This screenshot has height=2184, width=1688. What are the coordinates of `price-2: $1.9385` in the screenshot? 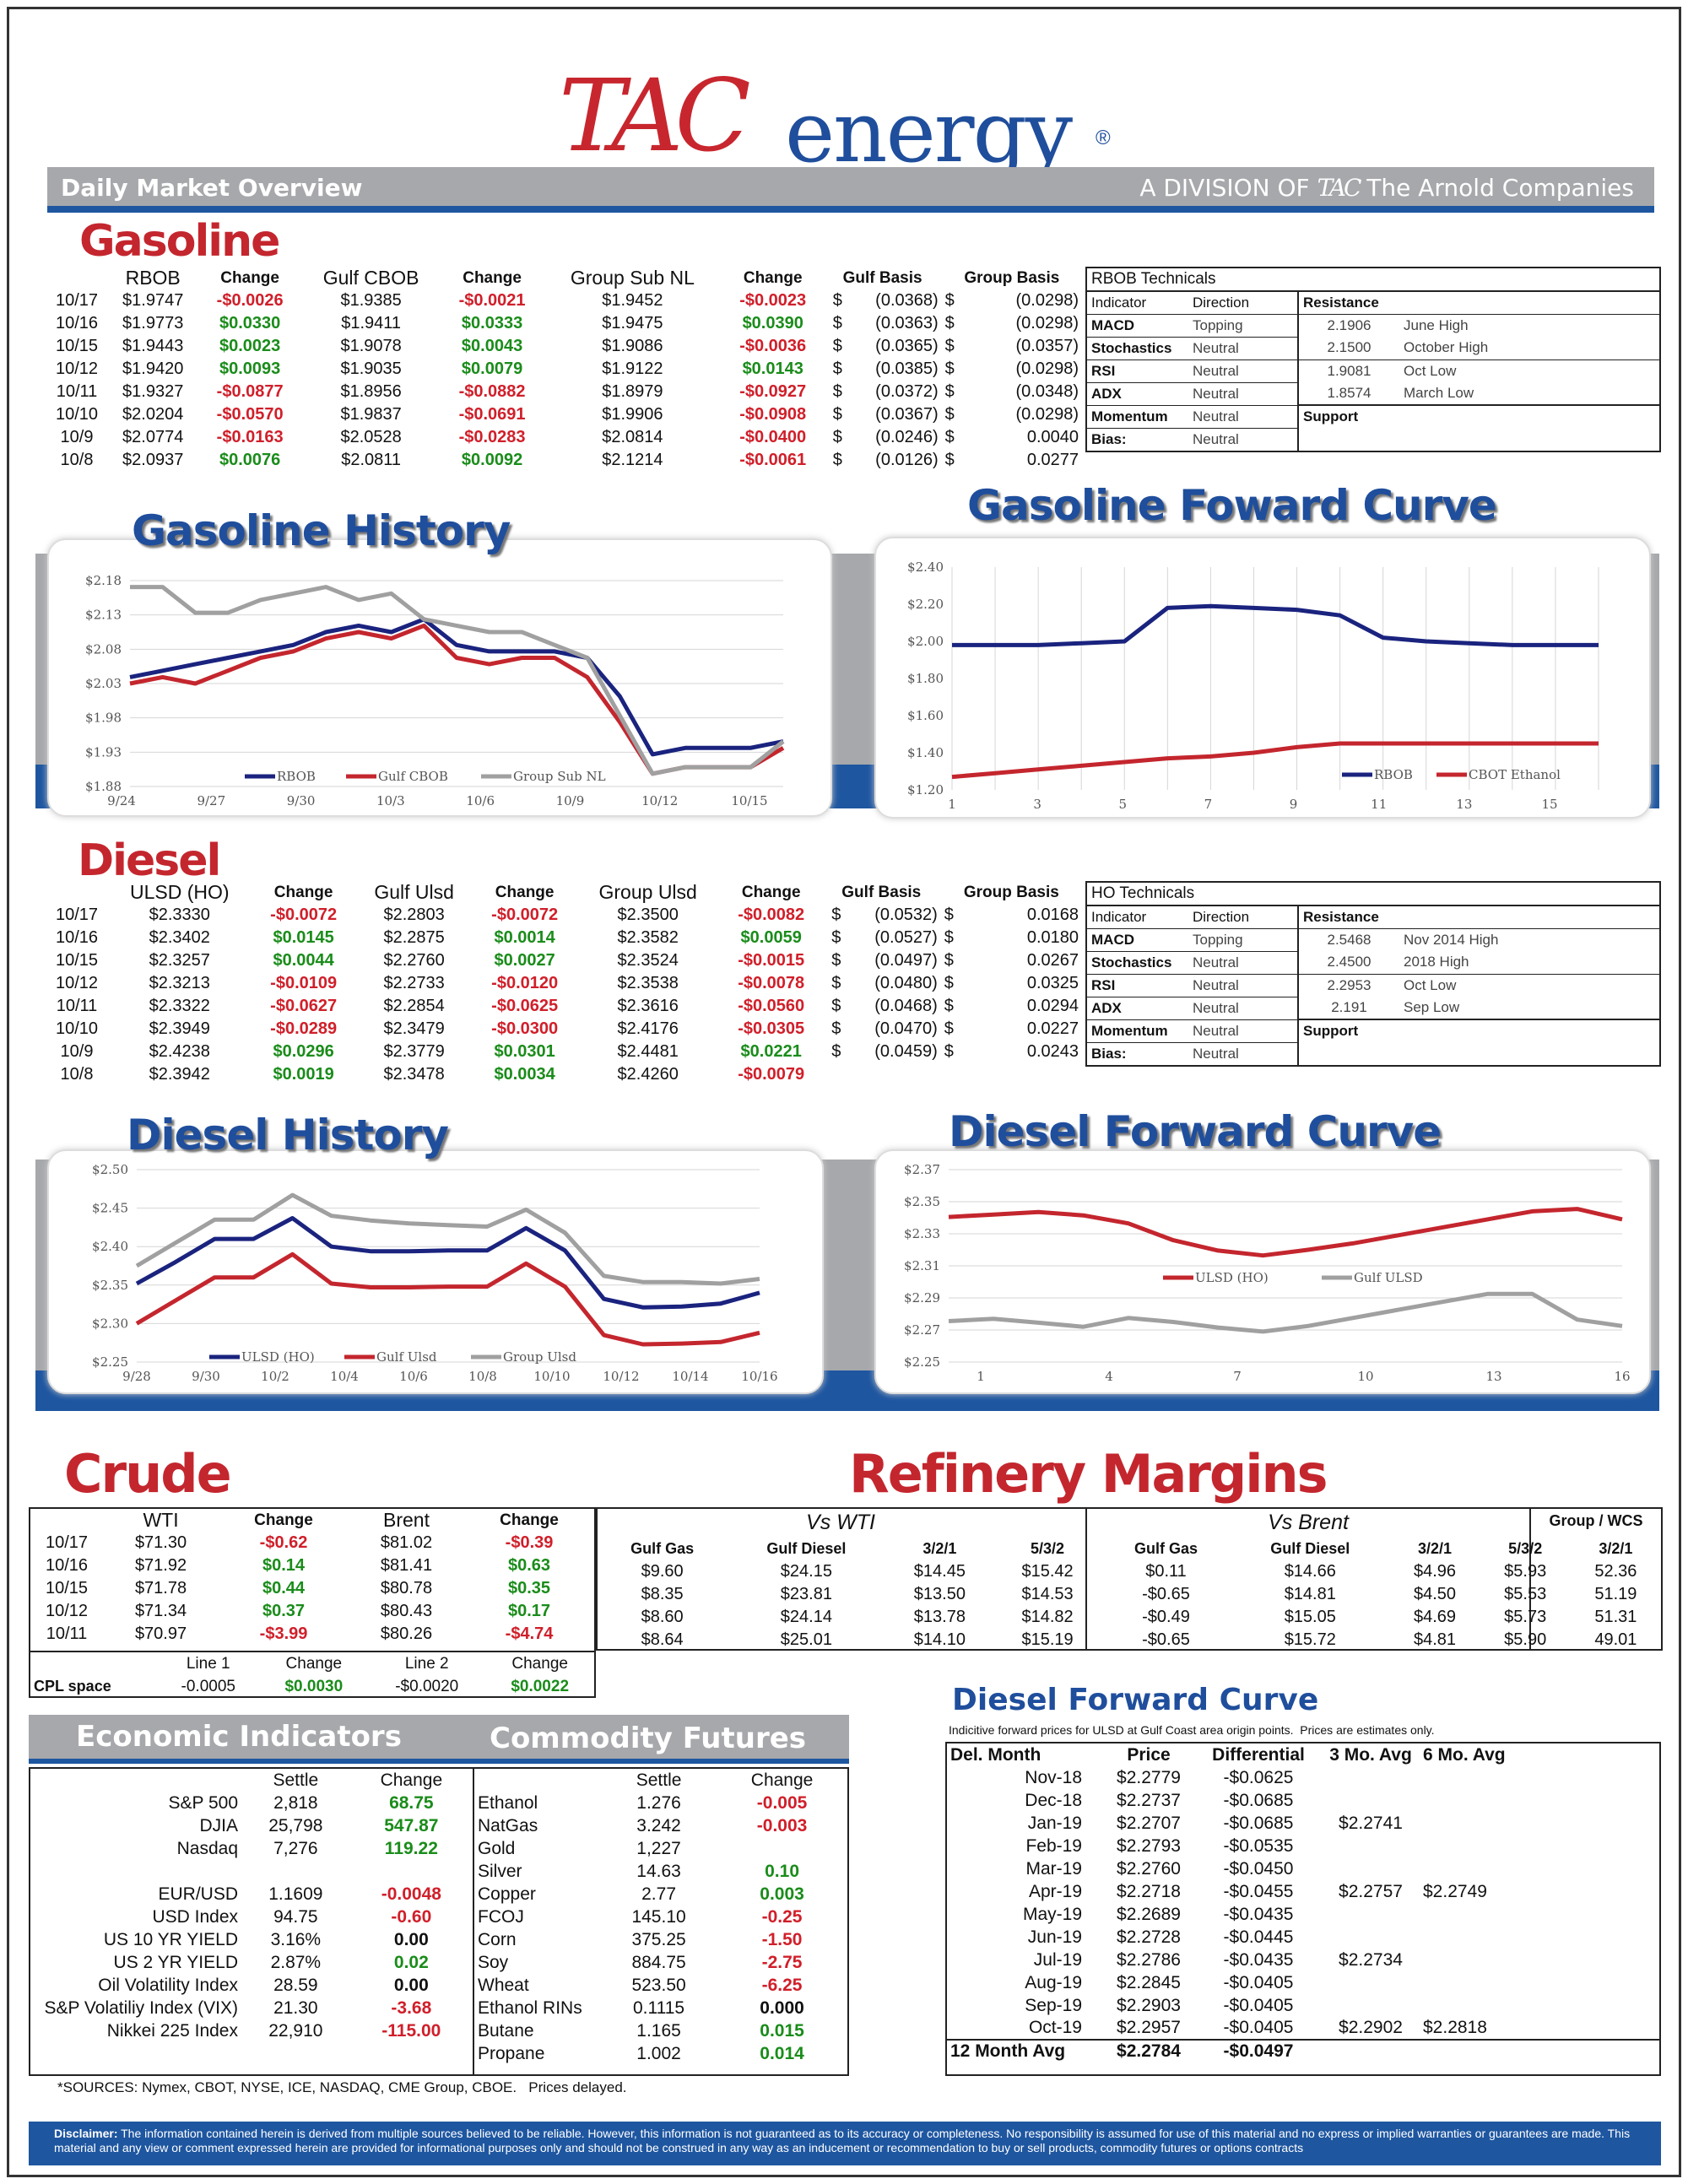 It's located at (371, 300).